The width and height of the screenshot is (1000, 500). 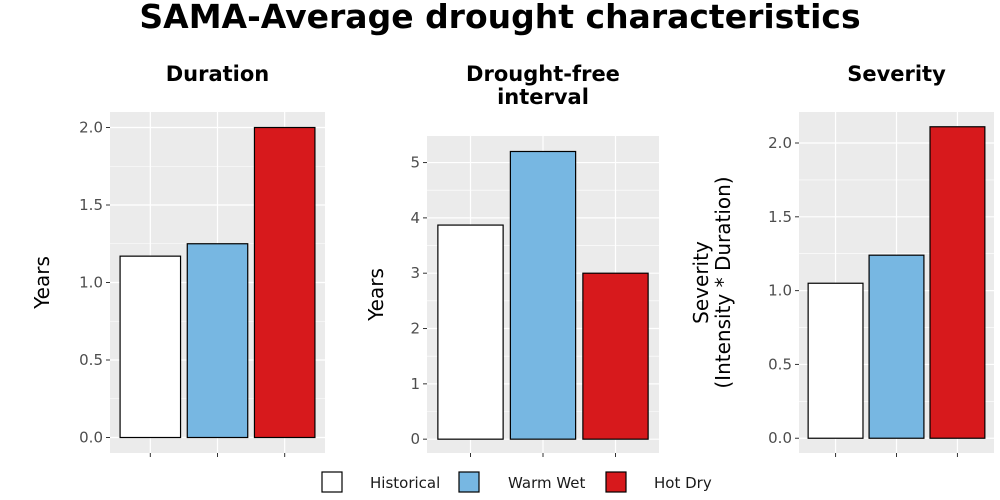 I want to click on legend: Historical Warm Wet Hot Dry, so click(x=516, y=482).